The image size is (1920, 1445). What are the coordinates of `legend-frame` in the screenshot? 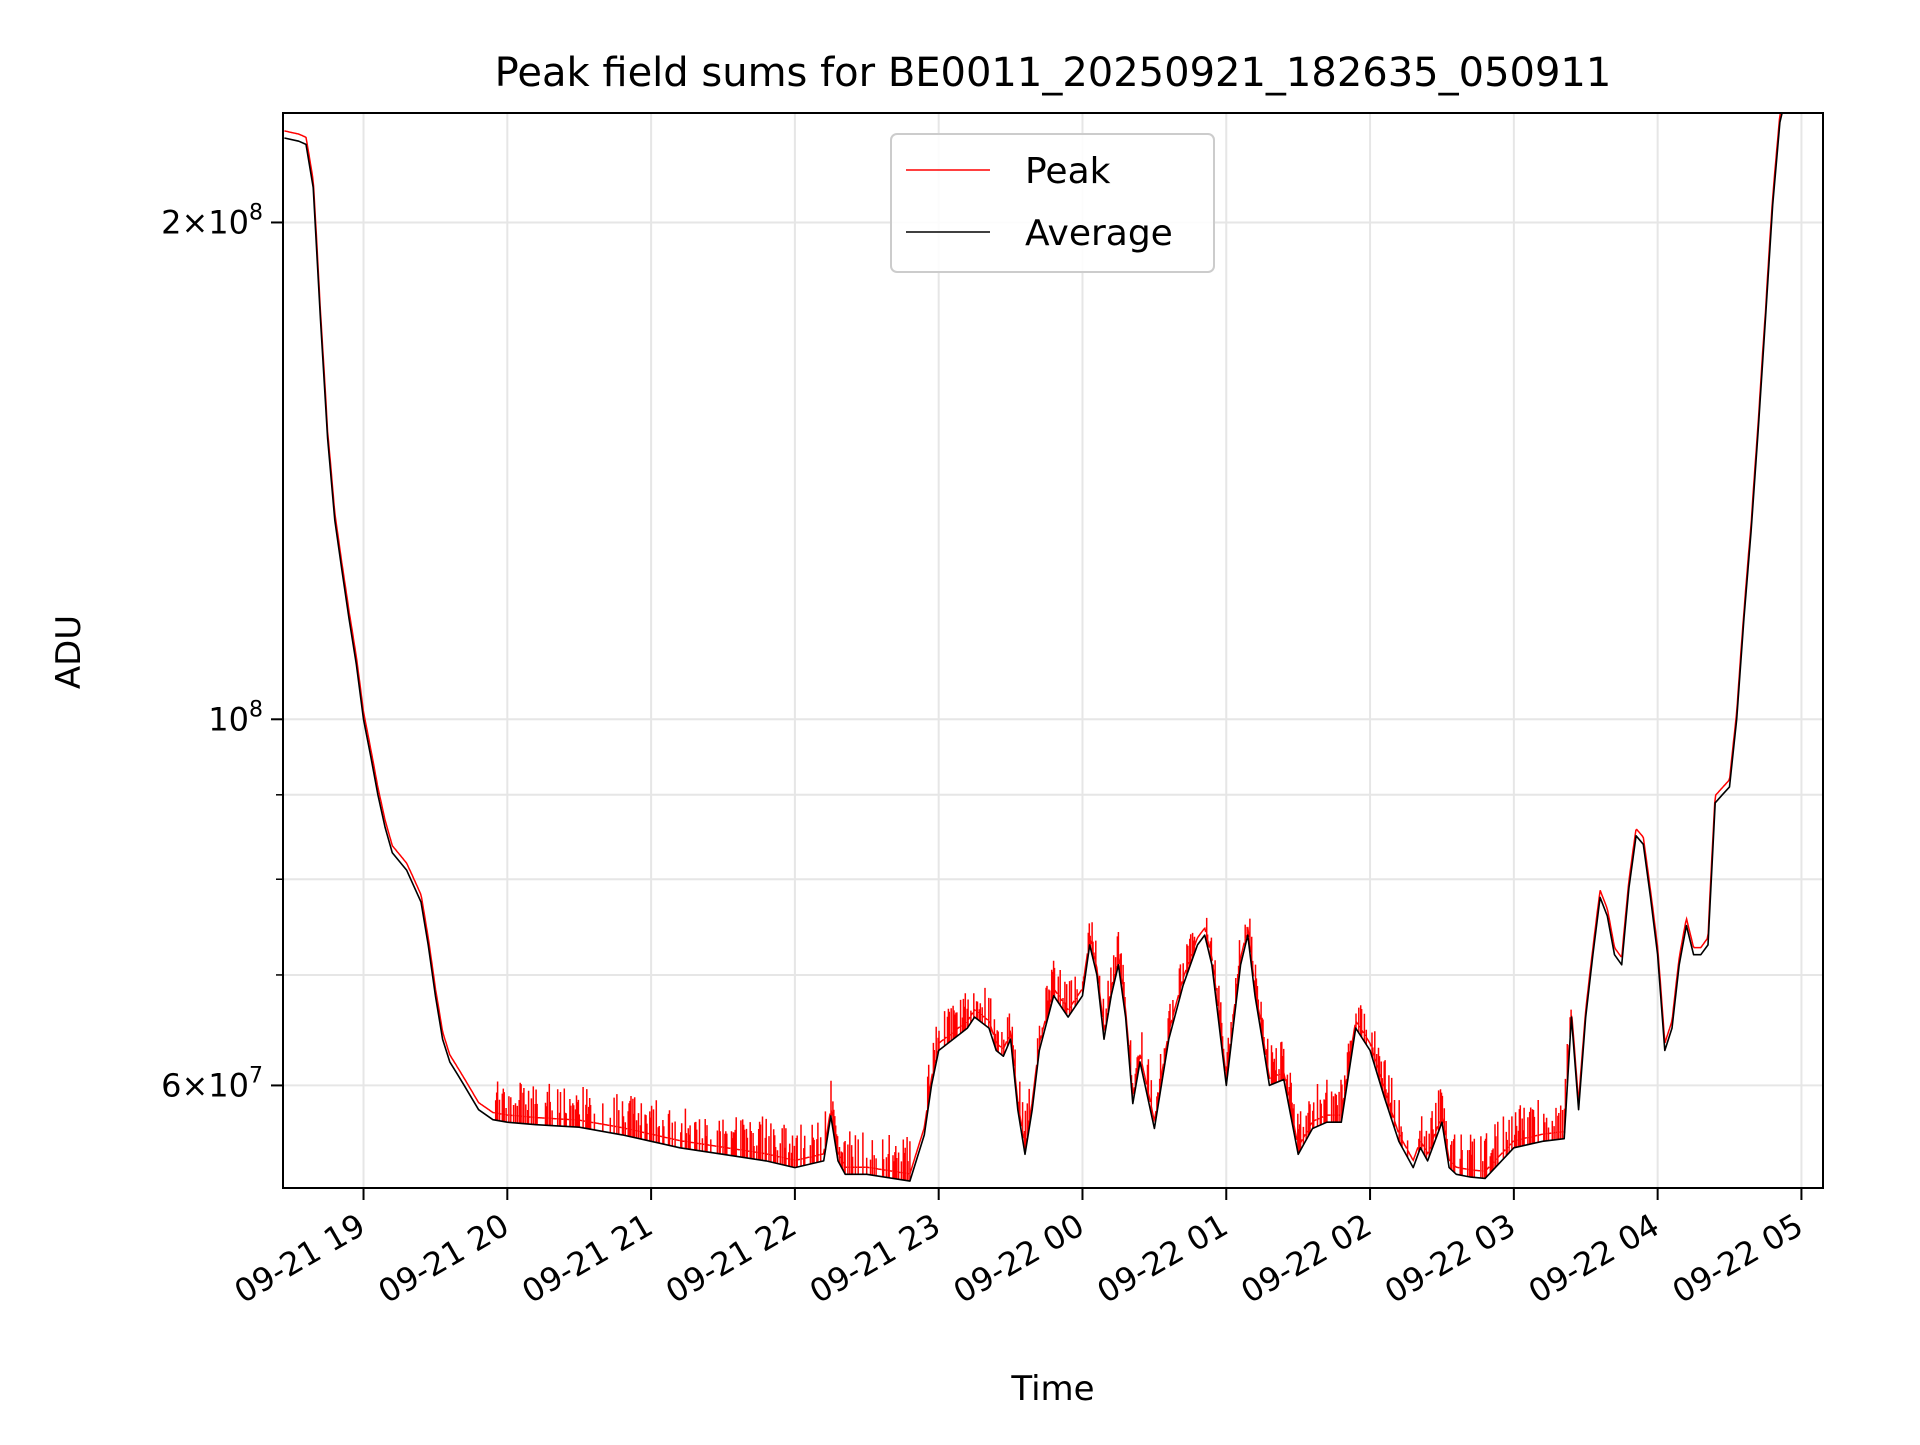 It's located at (1052, 203).